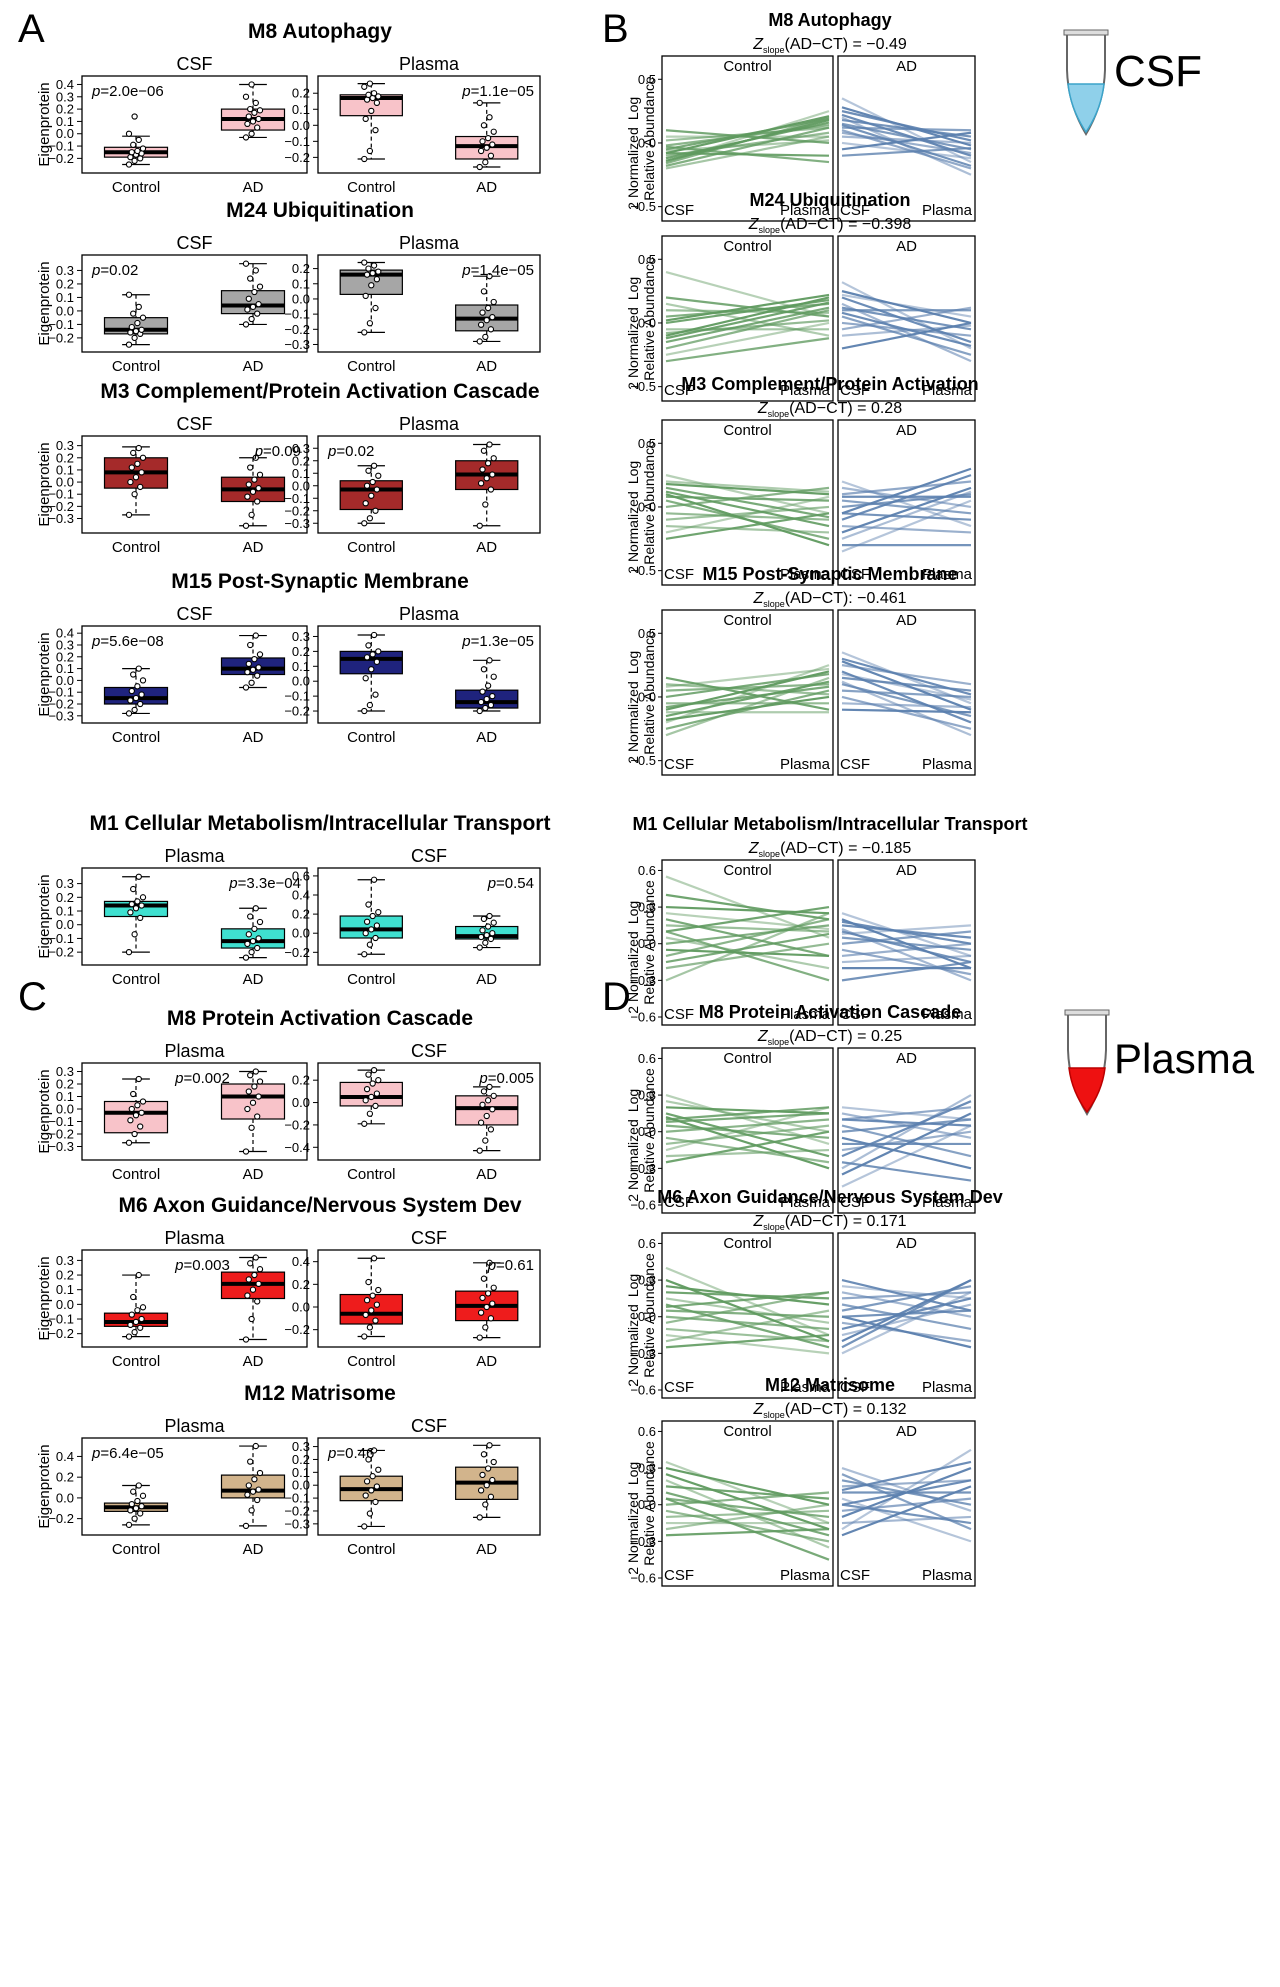 The image size is (1280, 1987). Describe the element at coordinates (906, 1130) in the screenshot. I see `facet-ad: AD CSF Plasma` at that location.